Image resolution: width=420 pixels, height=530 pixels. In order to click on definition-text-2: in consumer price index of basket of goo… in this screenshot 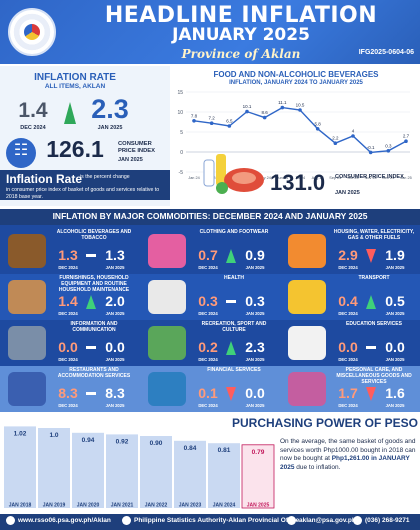, I will do `click(83, 193)`.